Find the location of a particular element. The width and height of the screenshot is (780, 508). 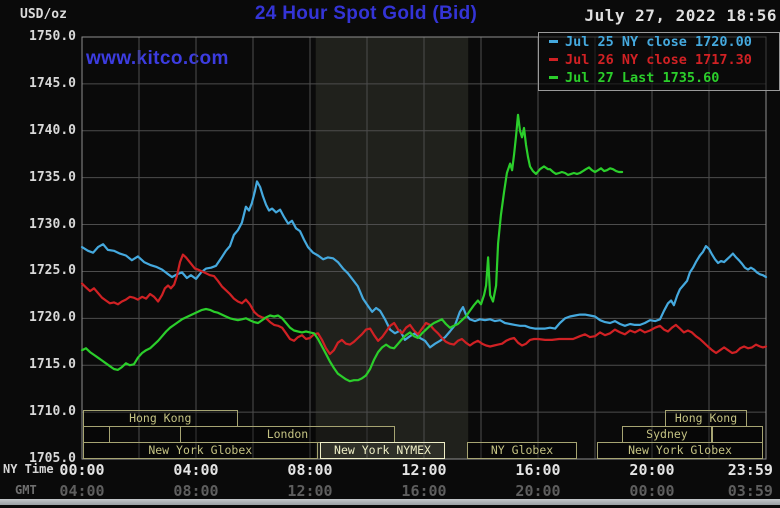

y-axis-unit-label: USD/oz is located at coordinates (43, 14).